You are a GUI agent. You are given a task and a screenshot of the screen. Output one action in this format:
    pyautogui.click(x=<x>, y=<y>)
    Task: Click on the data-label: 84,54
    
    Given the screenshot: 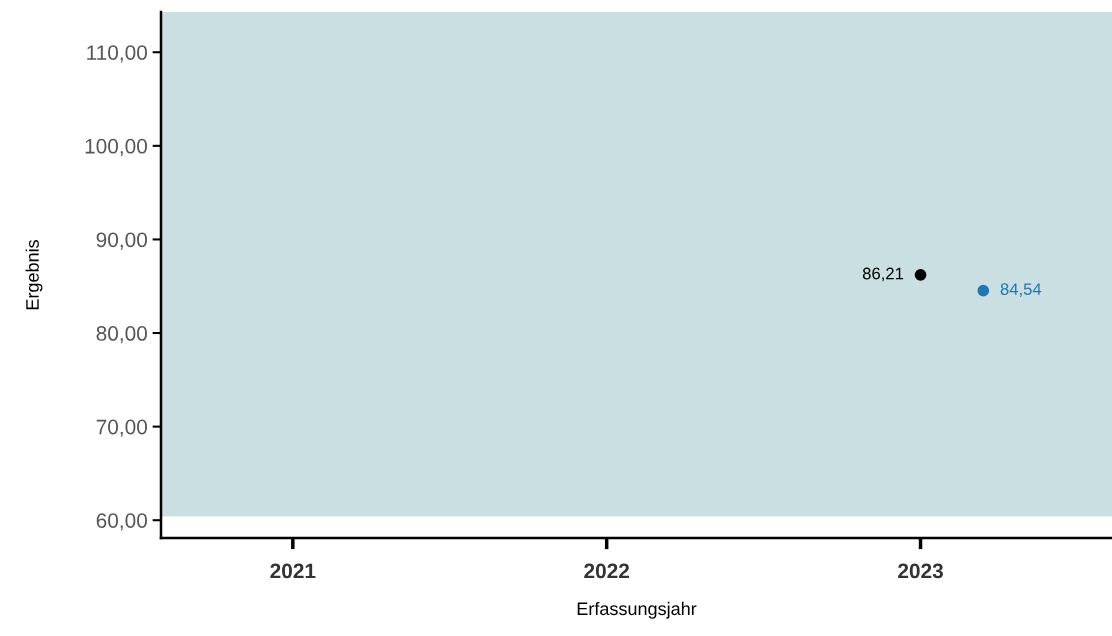 What is the action you would take?
    pyautogui.click(x=1021, y=290)
    